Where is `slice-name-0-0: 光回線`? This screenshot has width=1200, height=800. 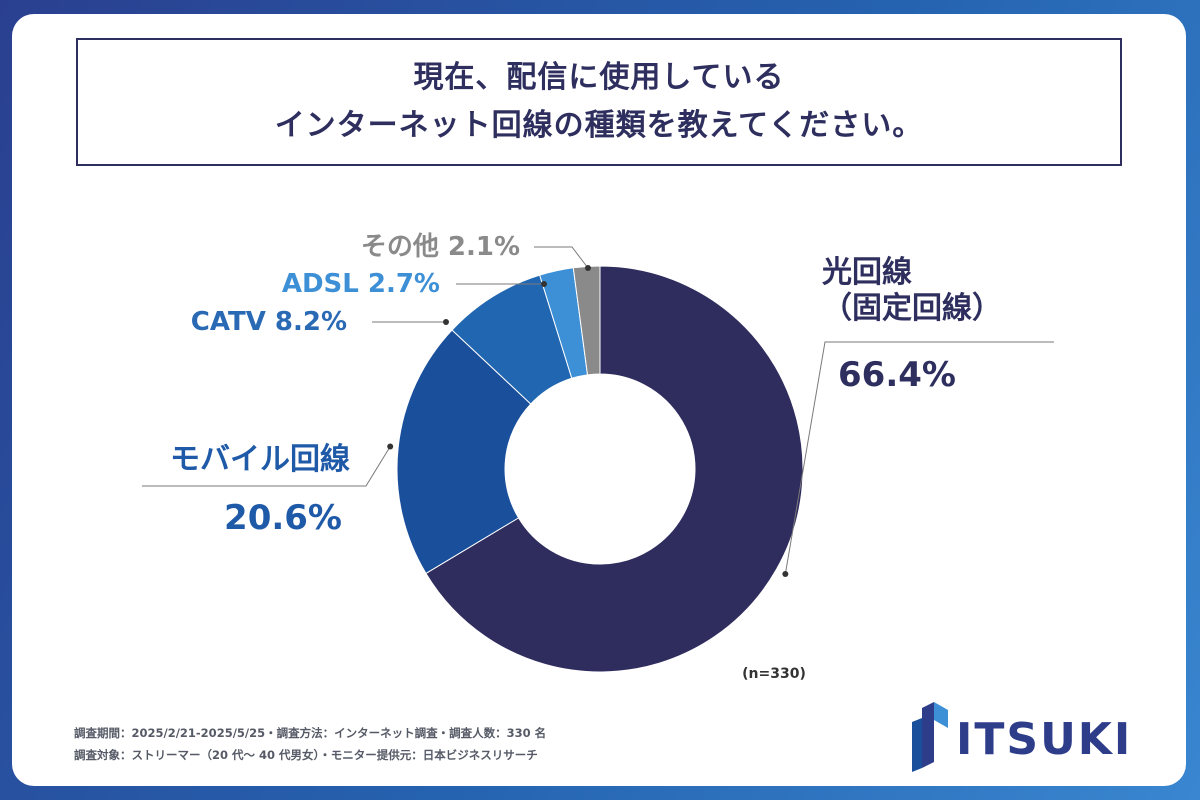
slice-name-0-0: 光回線 is located at coordinates (867, 272).